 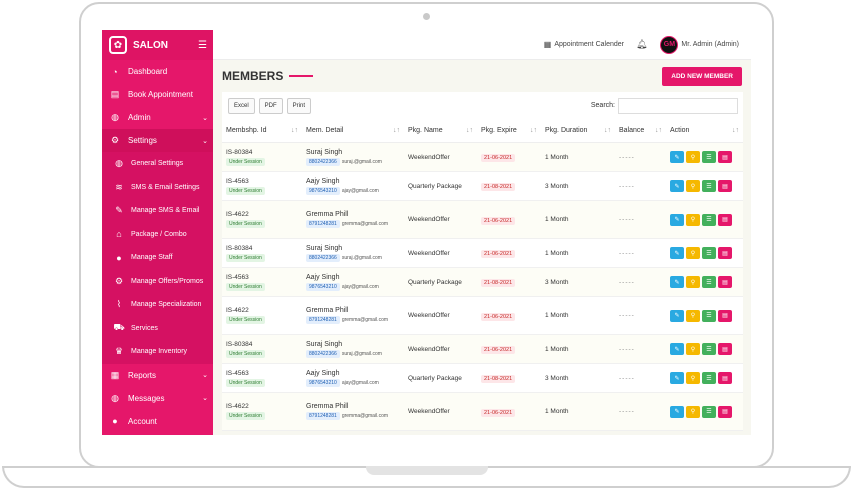 What do you see at coordinates (157, 235) in the screenshot?
I see `submenu-package-combo: ⌂ Package / Combo` at bounding box center [157, 235].